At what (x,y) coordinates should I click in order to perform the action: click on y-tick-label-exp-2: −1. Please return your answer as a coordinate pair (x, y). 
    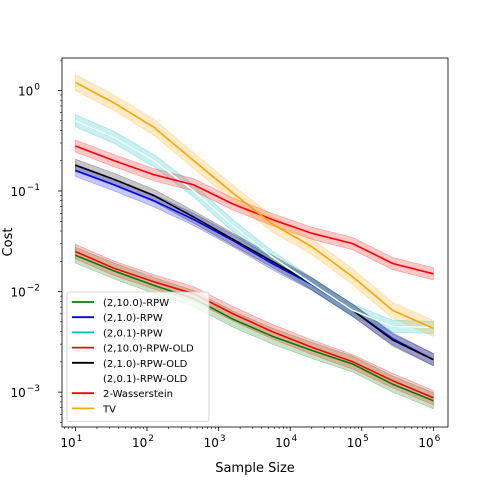
    Looking at the image, I should click on (33, 188).